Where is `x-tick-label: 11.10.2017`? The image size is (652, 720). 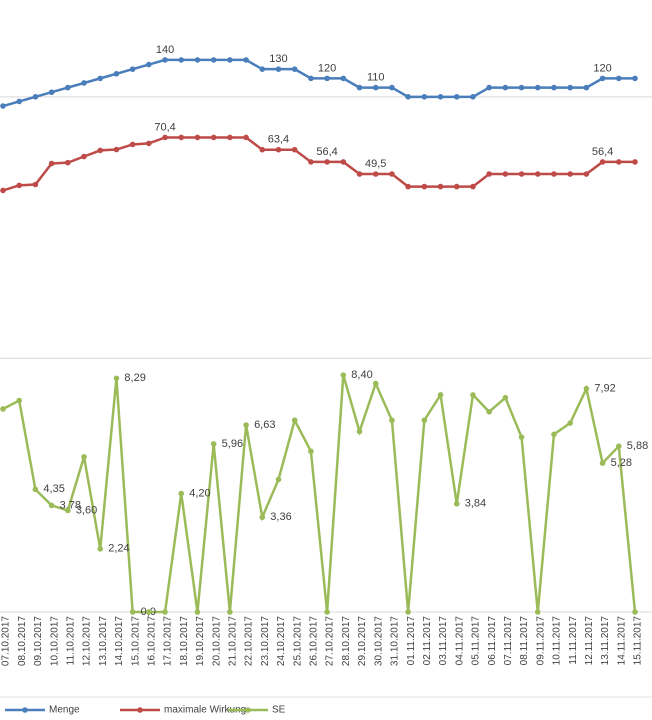 x-tick-label: 11.10.2017 is located at coordinates (70, 641).